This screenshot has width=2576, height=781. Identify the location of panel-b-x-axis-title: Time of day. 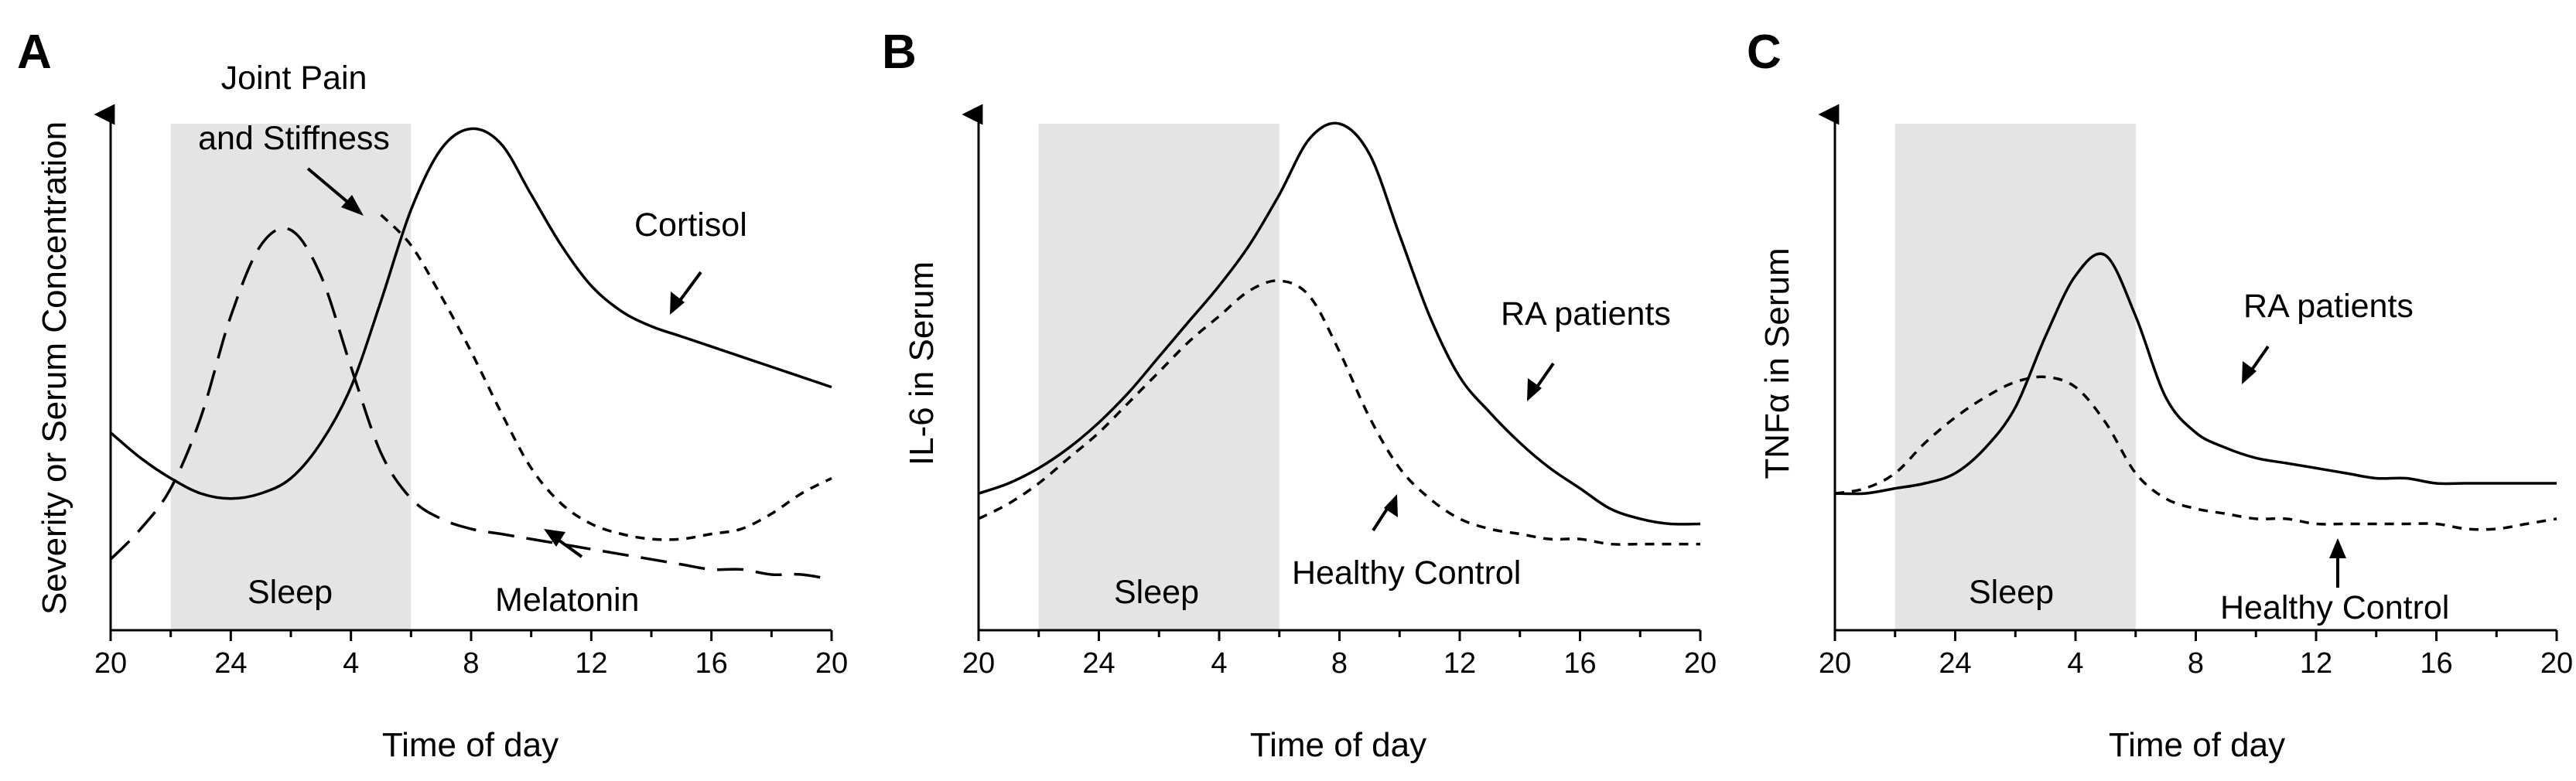
(1338, 745).